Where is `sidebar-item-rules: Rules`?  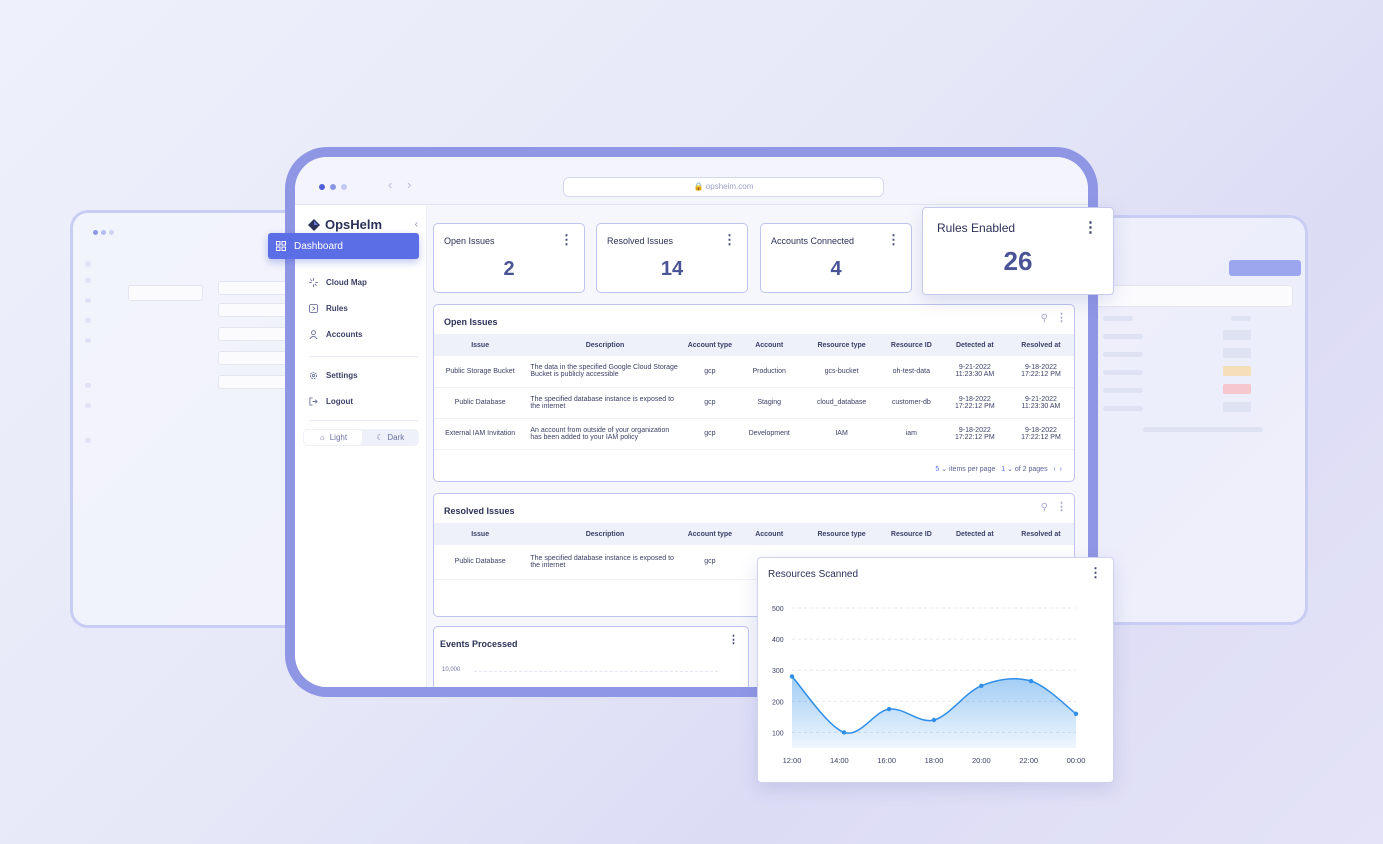 sidebar-item-rules: Rules is located at coordinates (328, 308).